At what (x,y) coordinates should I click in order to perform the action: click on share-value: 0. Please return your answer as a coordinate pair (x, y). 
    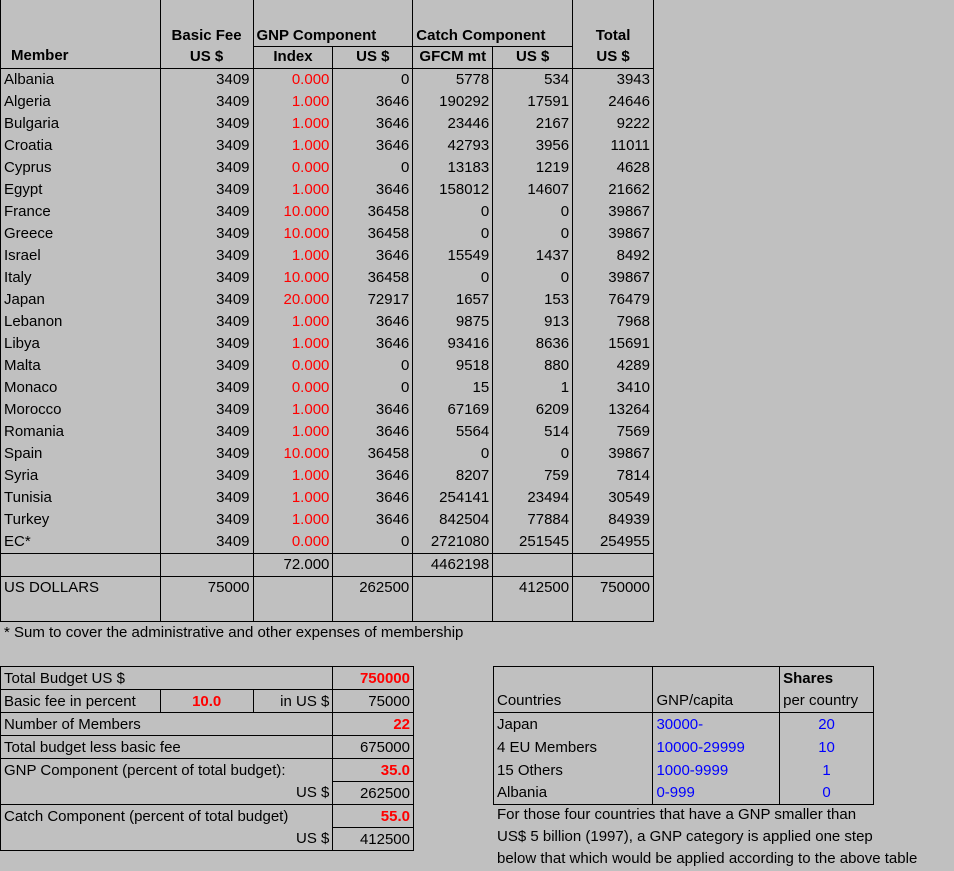
    Looking at the image, I should click on (826, 793).